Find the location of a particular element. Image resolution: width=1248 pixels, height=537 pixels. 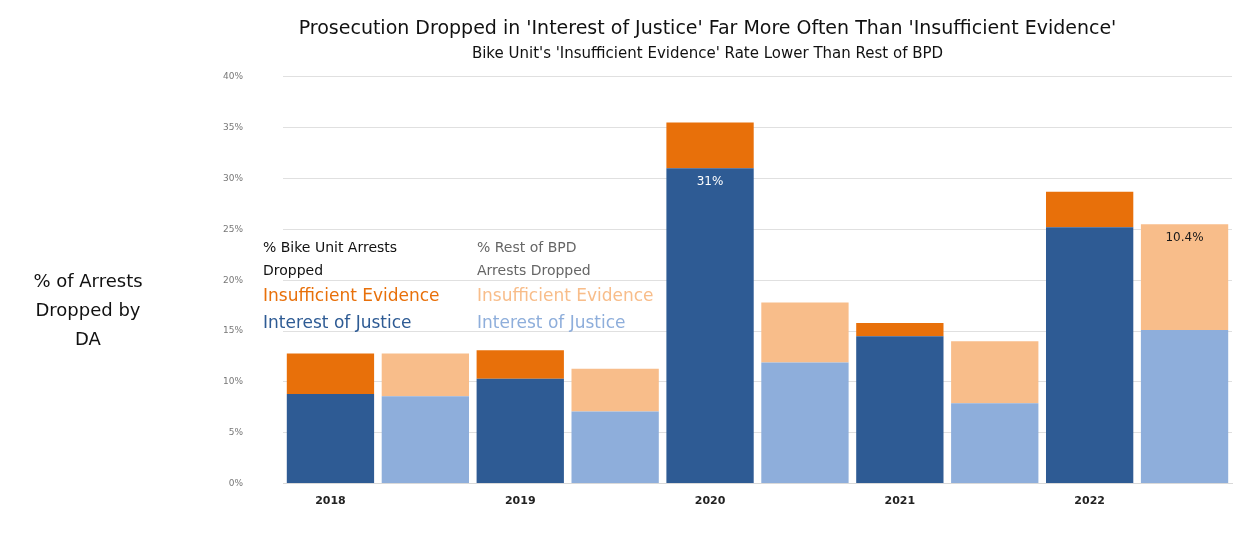

y-tick-label: 30% is located at coordinates (233, 177).